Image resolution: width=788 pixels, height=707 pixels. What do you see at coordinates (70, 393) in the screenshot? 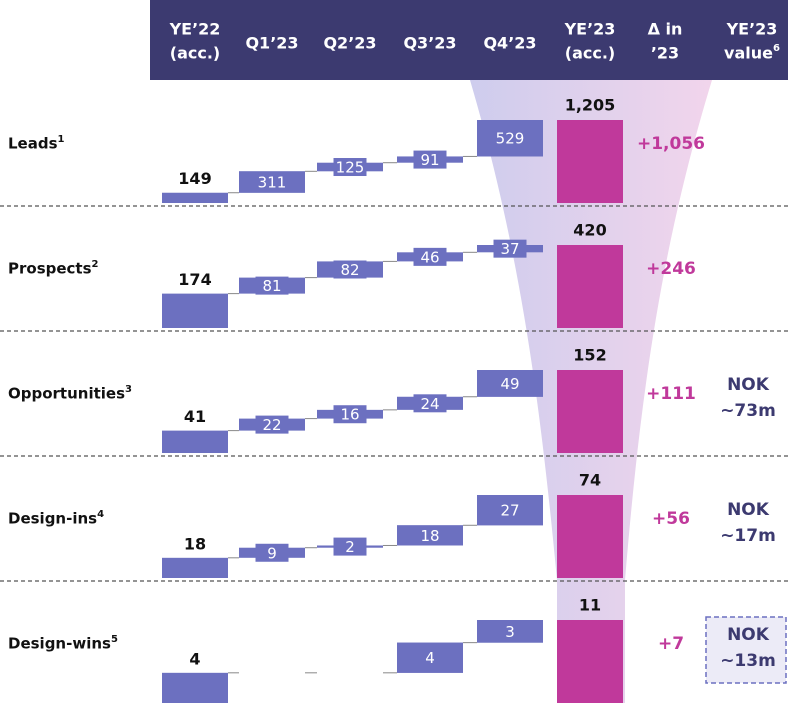
I see `row-label: Opportunities3` at bounding box center [70, 393].